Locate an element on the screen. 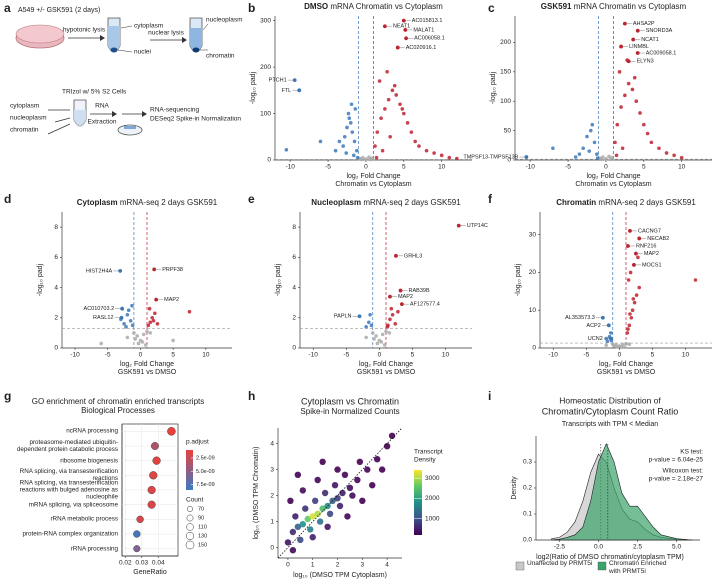 The image size is (720, 583). legend-label: Chromatin Enriched with PRMT5i is located at coordinates (638, 567).